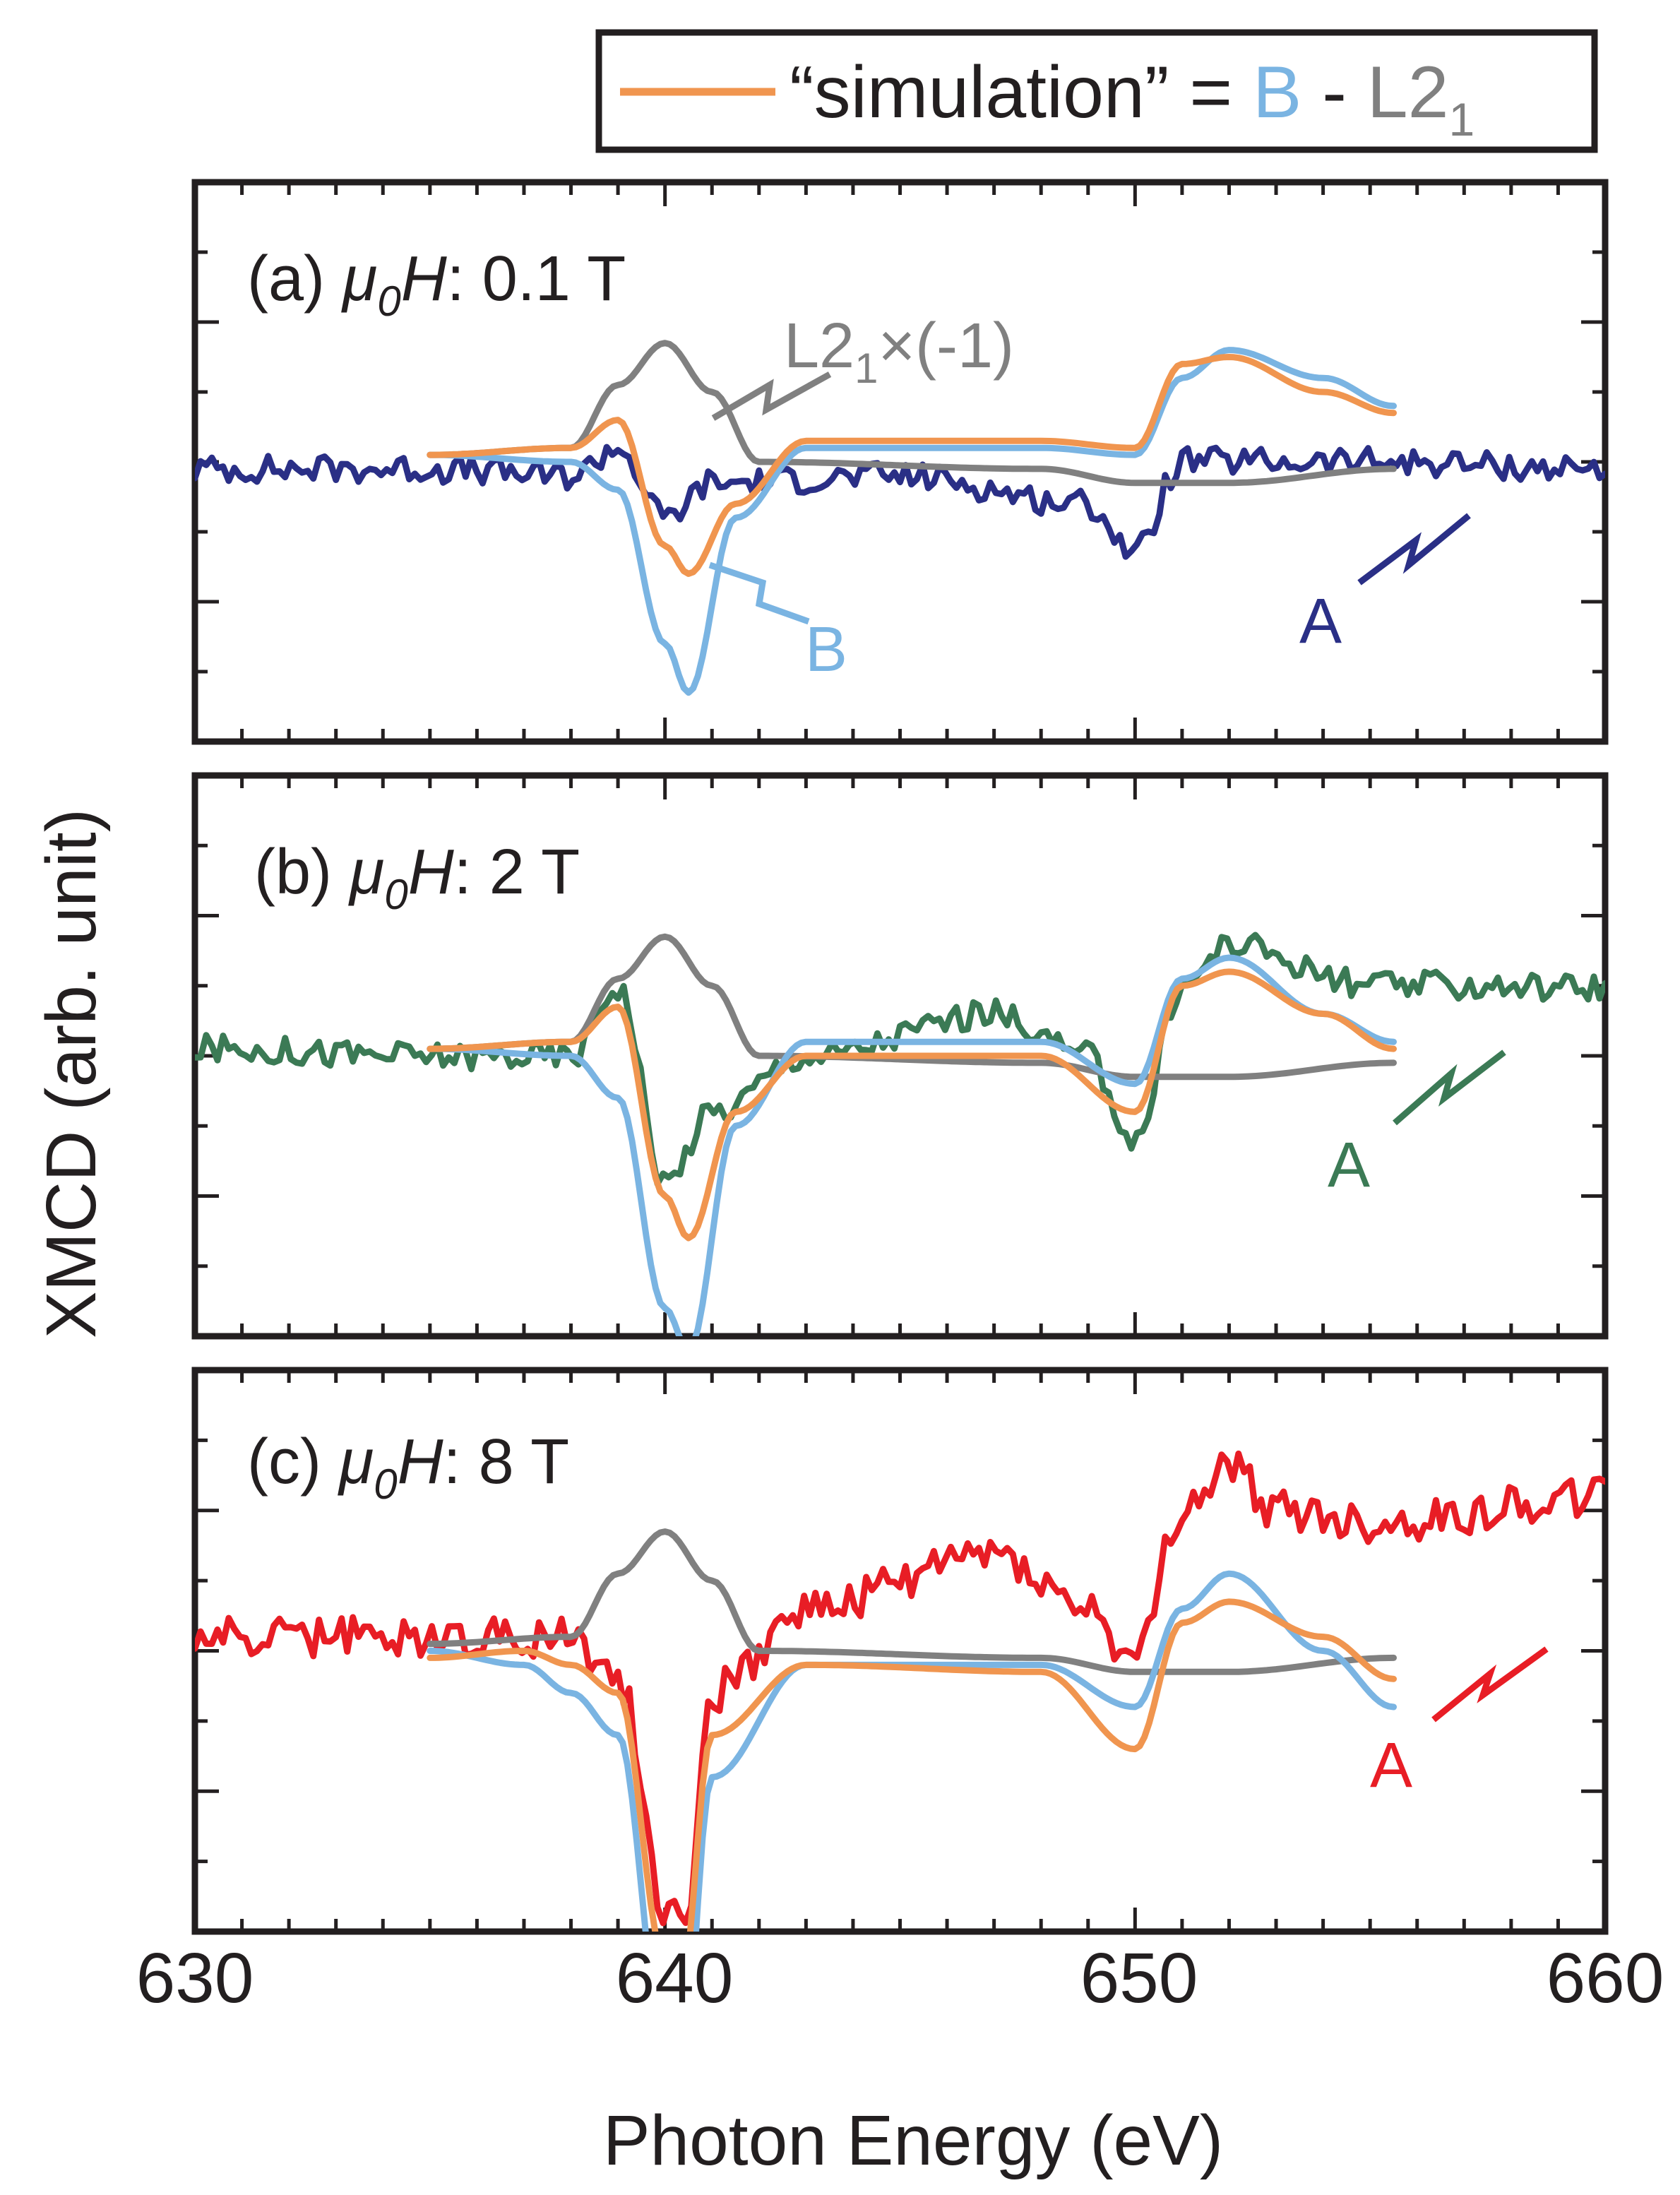  What do you see at coordinates (1605, 1979) in the screenshot?
I see `x-tick-label-660: 660` at bounding box center [1605, 1979].